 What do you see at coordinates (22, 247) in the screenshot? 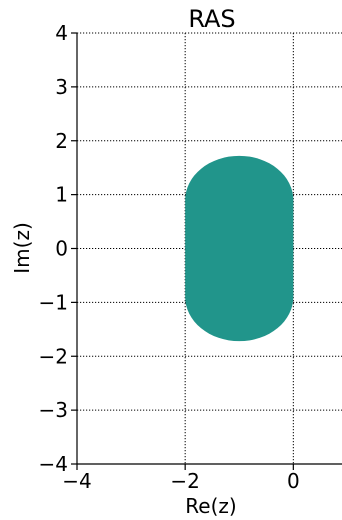
I see `y-axis-label: Im(z)` at bounding box center [22, 247].